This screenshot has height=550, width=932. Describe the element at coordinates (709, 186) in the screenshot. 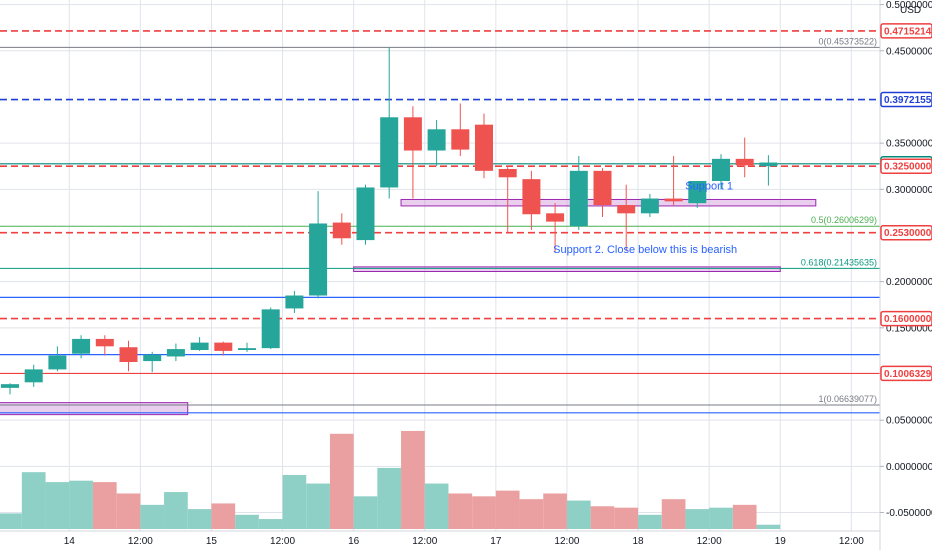

I see `annotation-text: Support 1` at that location.